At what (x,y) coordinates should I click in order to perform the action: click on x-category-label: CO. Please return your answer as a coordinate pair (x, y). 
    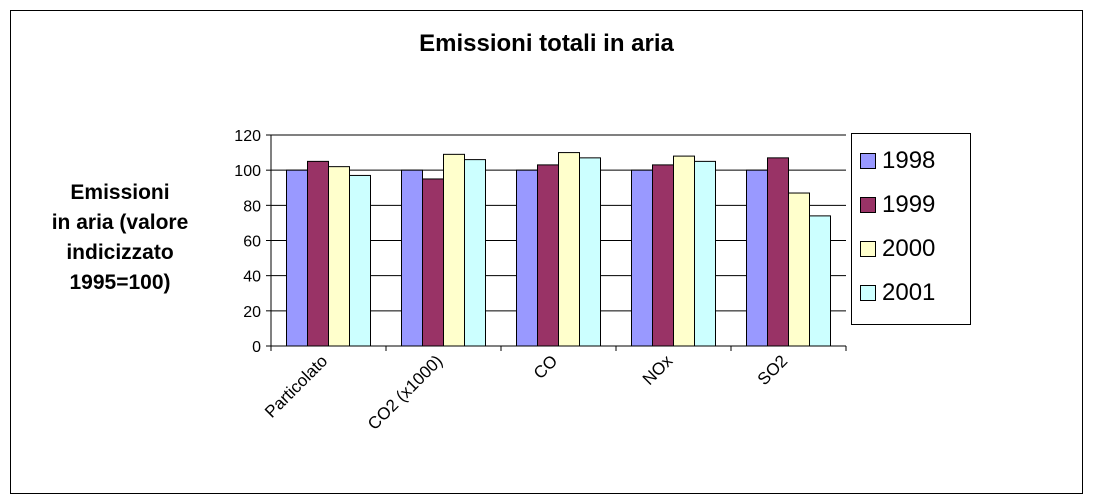
    Looking at the image, I should click on (545, 366).